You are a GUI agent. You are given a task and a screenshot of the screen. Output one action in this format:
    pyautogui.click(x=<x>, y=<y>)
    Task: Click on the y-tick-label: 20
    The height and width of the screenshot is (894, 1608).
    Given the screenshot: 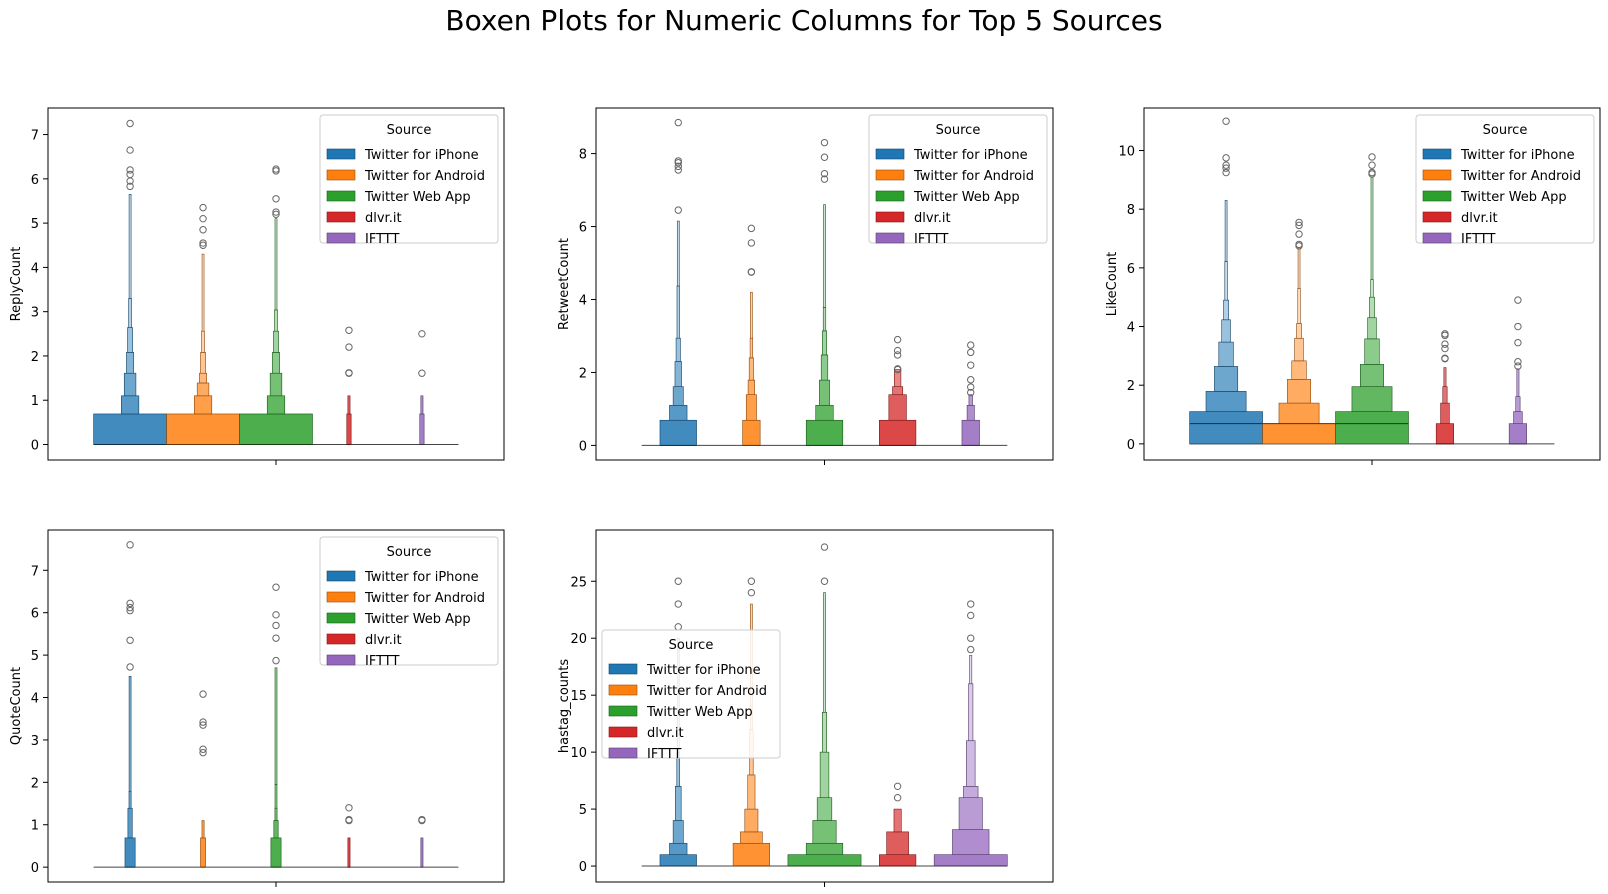 What is the action you would take?
    pyautogui.click(x=578, y=639)
    